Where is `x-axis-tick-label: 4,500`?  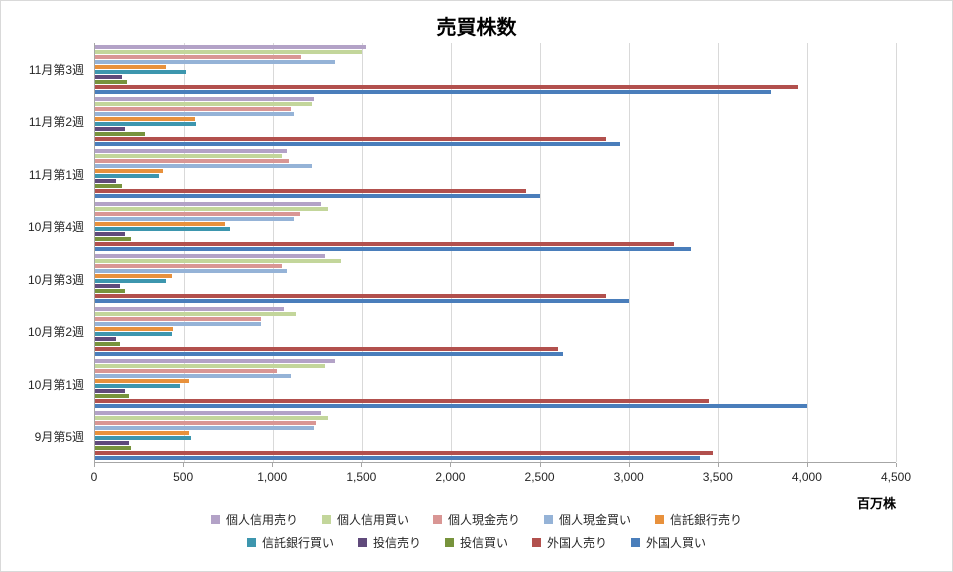
x-axis-tick-label: 4,500 is located at coordinates (896, 477).